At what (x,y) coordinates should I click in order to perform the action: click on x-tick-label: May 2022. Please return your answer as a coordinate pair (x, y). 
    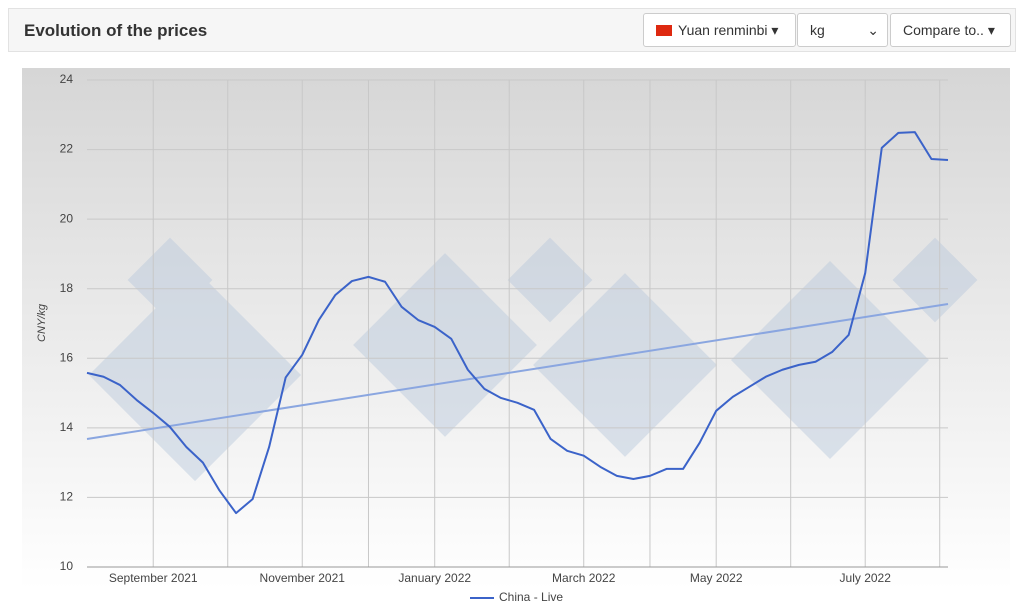
    Looking at the image, I should click on (716, 578).